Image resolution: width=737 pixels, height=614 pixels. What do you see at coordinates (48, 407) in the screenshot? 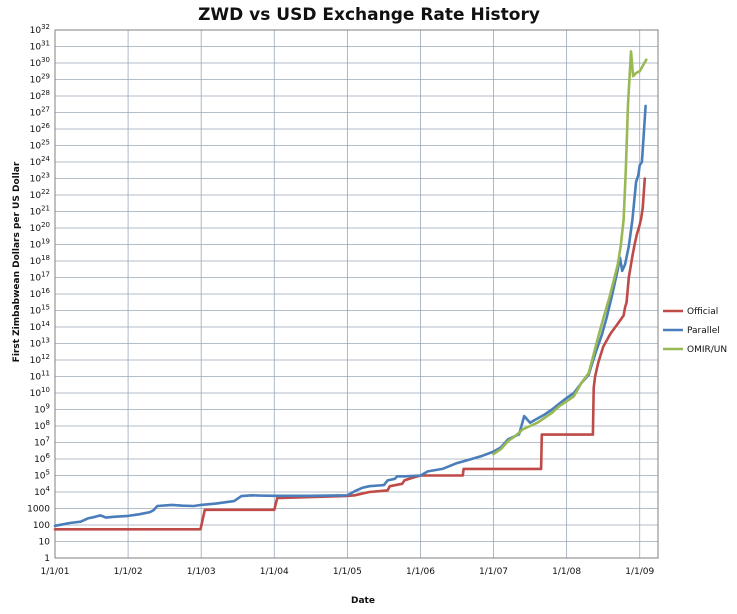
I see `y-tick-exponent: 9` at bounding box center [48, 407].